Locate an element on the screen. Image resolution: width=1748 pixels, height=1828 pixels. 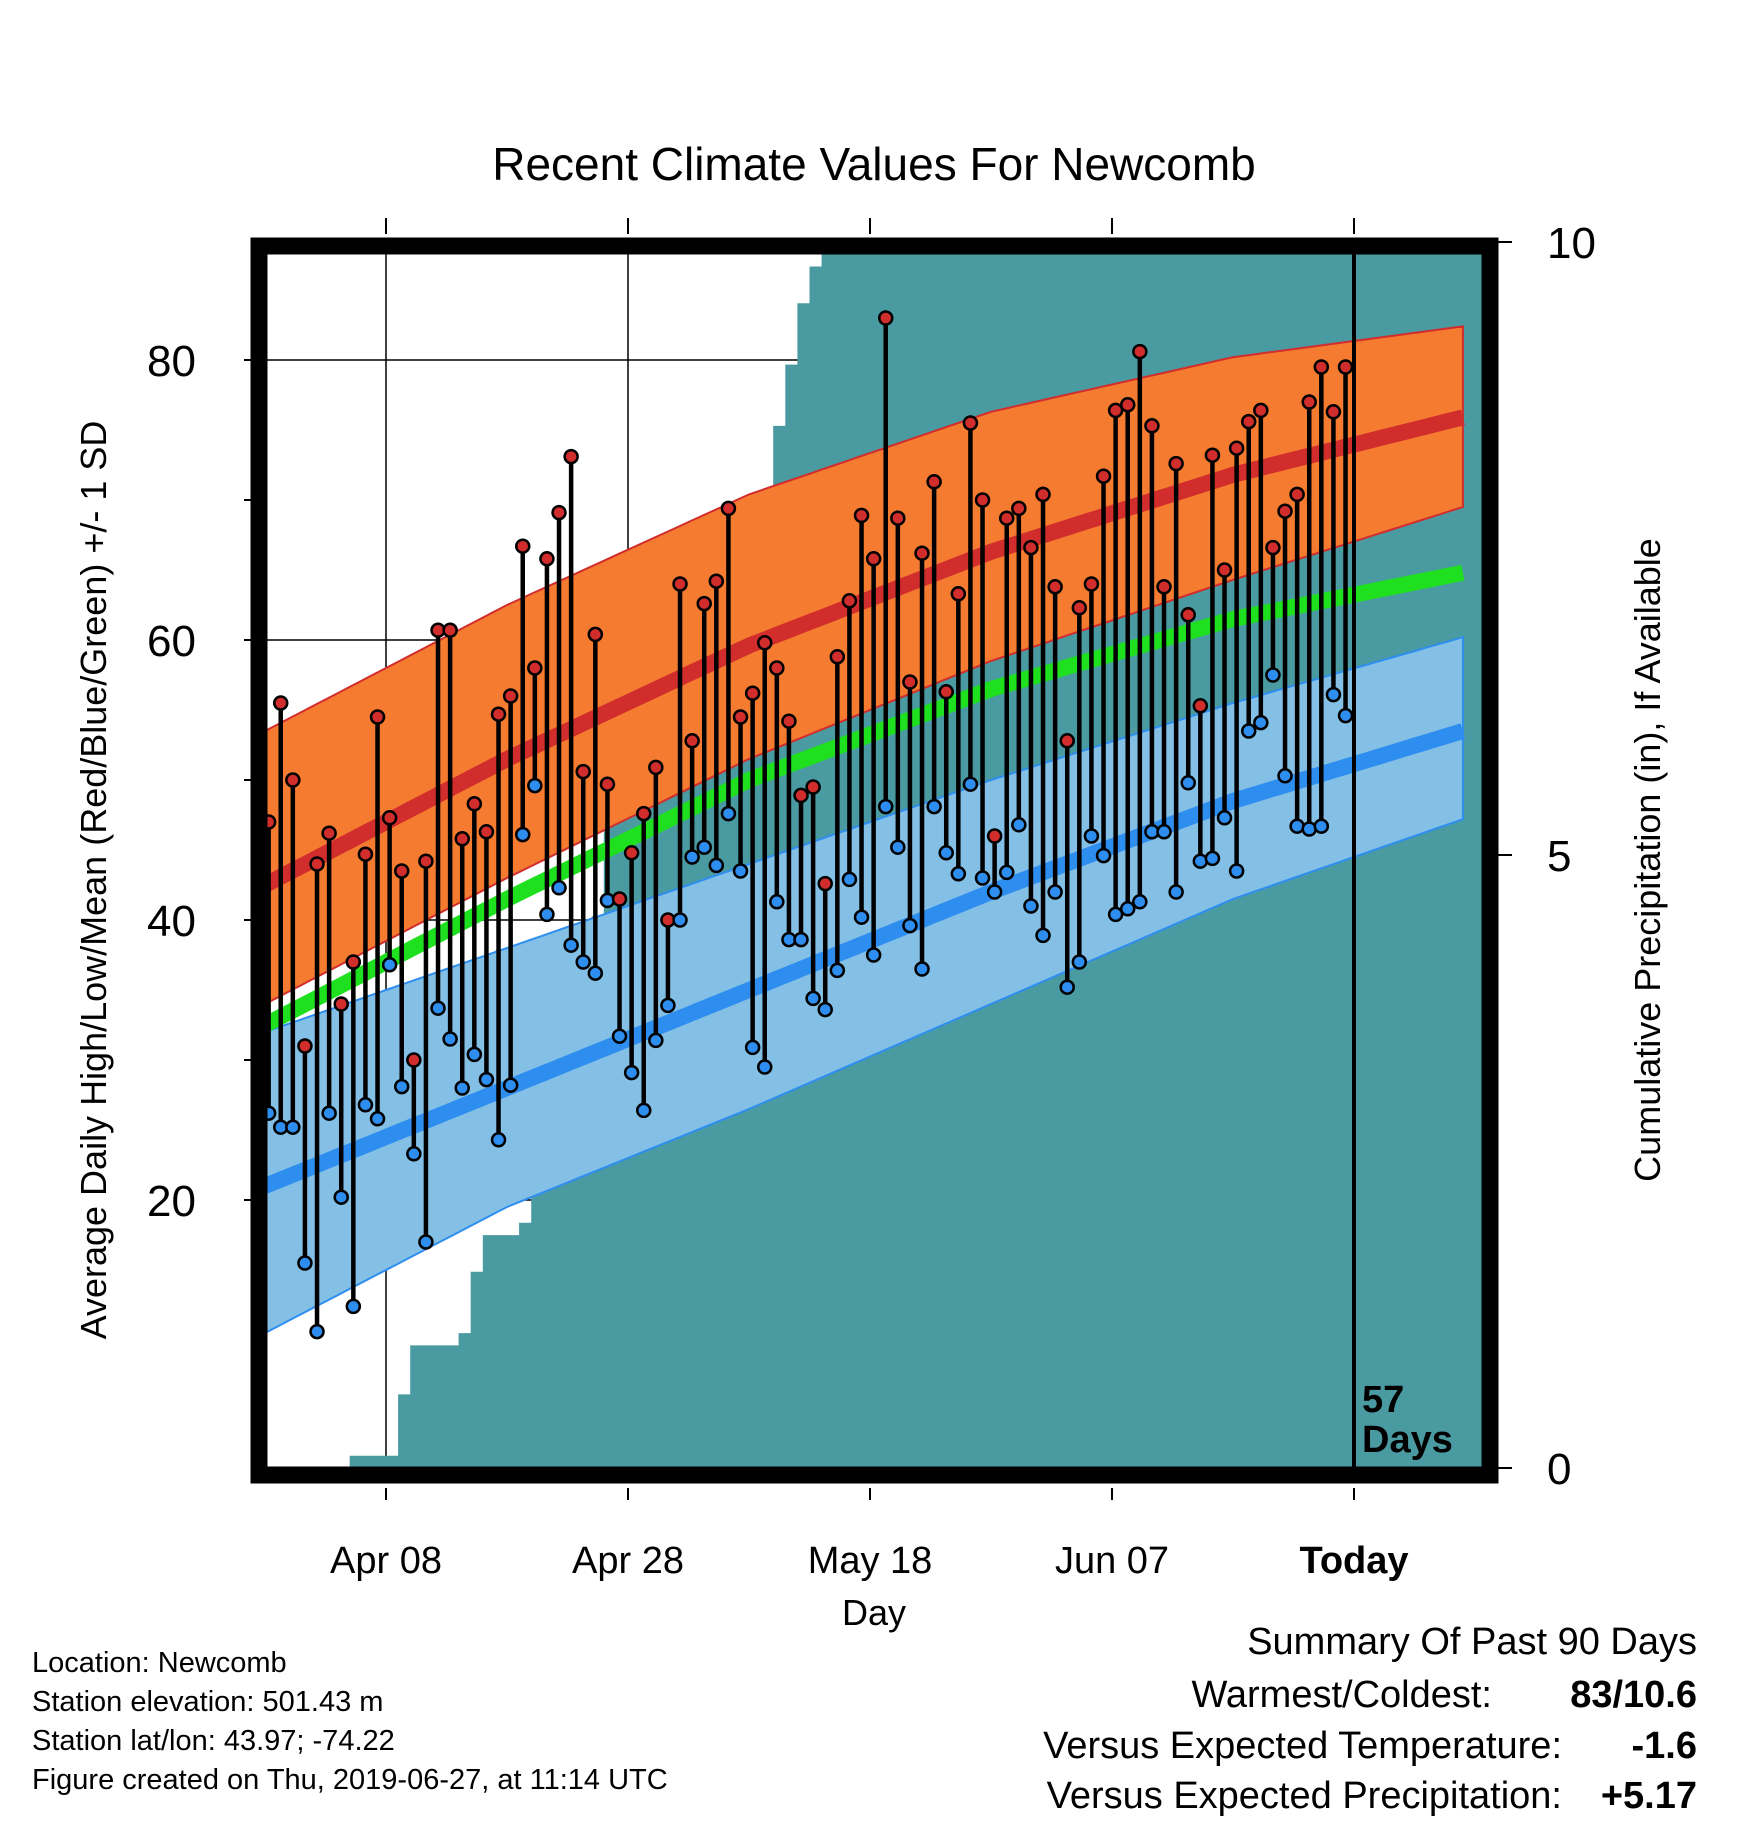
precip-anomaly-value: +5.17 is located at coordinates (1649, 1796).